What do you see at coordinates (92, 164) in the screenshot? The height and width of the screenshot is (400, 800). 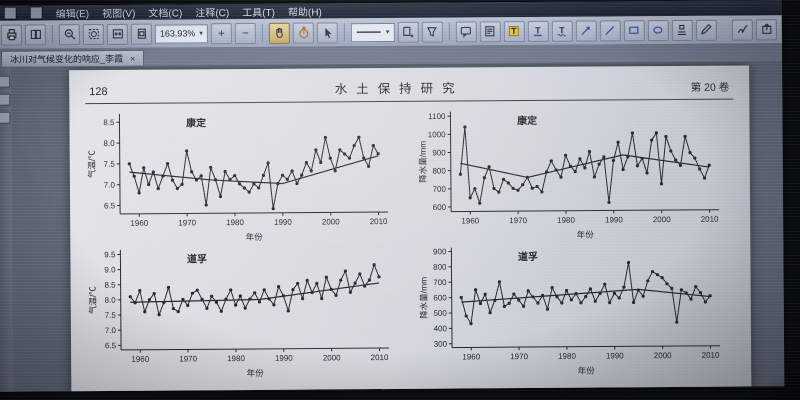 I see `svg-text: 气温/℃` at bounding box center [92, 164].